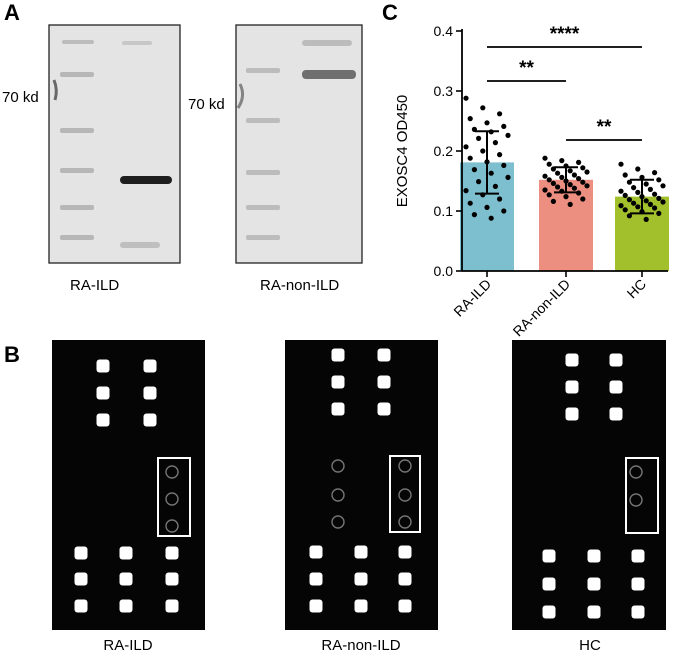 The image size is (685, 656). Describe the element at coordinates (240, 96) in the screenshot. I see `blot-ra-non-ild-edge-smear` at that location.